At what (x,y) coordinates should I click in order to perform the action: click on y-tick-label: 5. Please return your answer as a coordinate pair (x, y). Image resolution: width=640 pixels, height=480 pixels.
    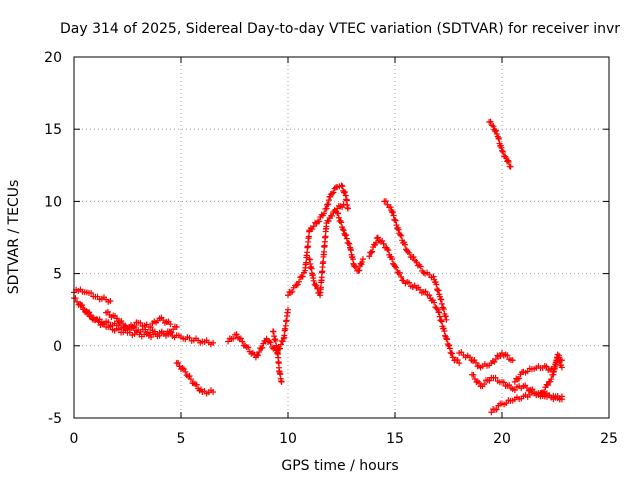
    Looking at the image, I should click on (57, 275).